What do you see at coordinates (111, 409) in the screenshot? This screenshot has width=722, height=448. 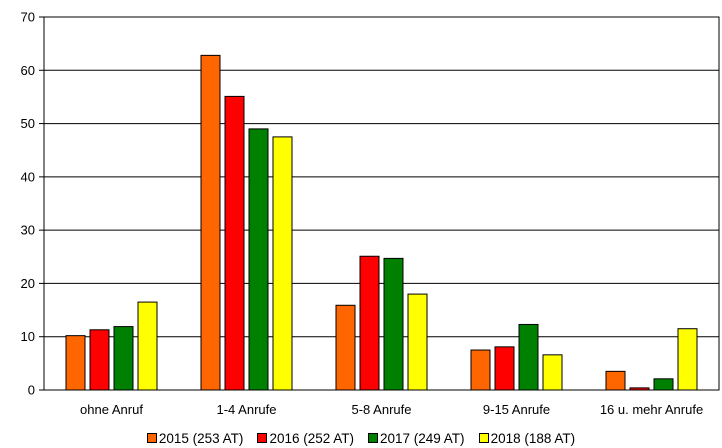 I see `x-tick-label: ohne Anruf` at bounding box center [111, 409].